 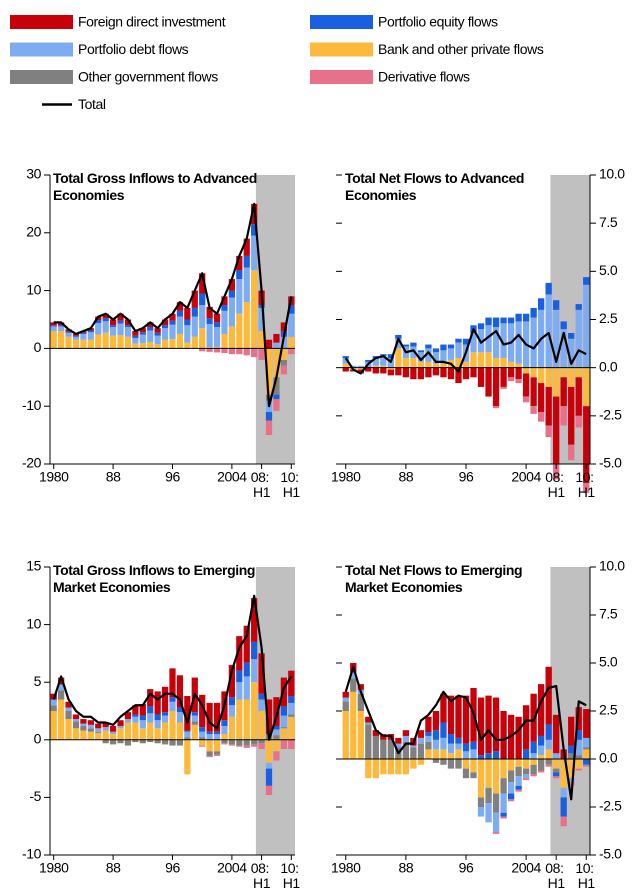 What do you see at coordinates (610, 463) in the screenshot?
I see `y-tick-label: -5.0` at bounding box center [610, 463].